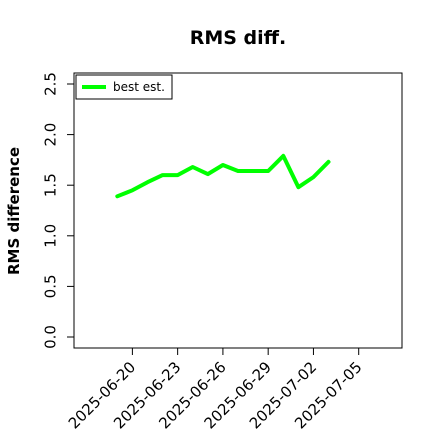  Describe the element at coordinates (51, 337) in the screenshot. I see `y-tick-label: 0.0` at that location.